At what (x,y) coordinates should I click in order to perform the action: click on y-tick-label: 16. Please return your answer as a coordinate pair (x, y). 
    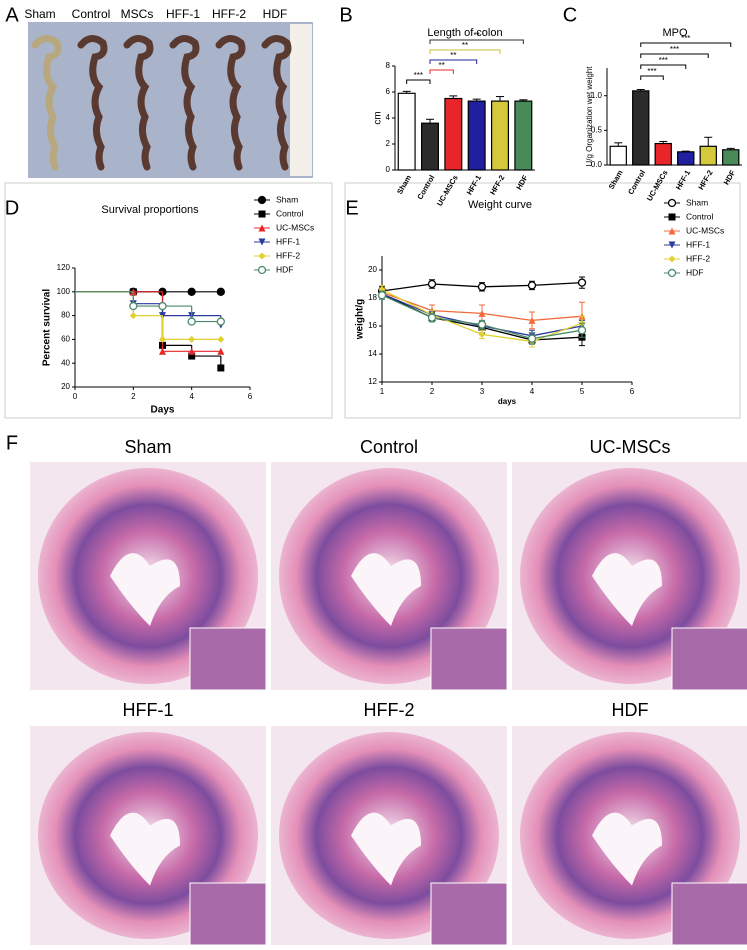
    Looking at the image, I should click on (372, 325).